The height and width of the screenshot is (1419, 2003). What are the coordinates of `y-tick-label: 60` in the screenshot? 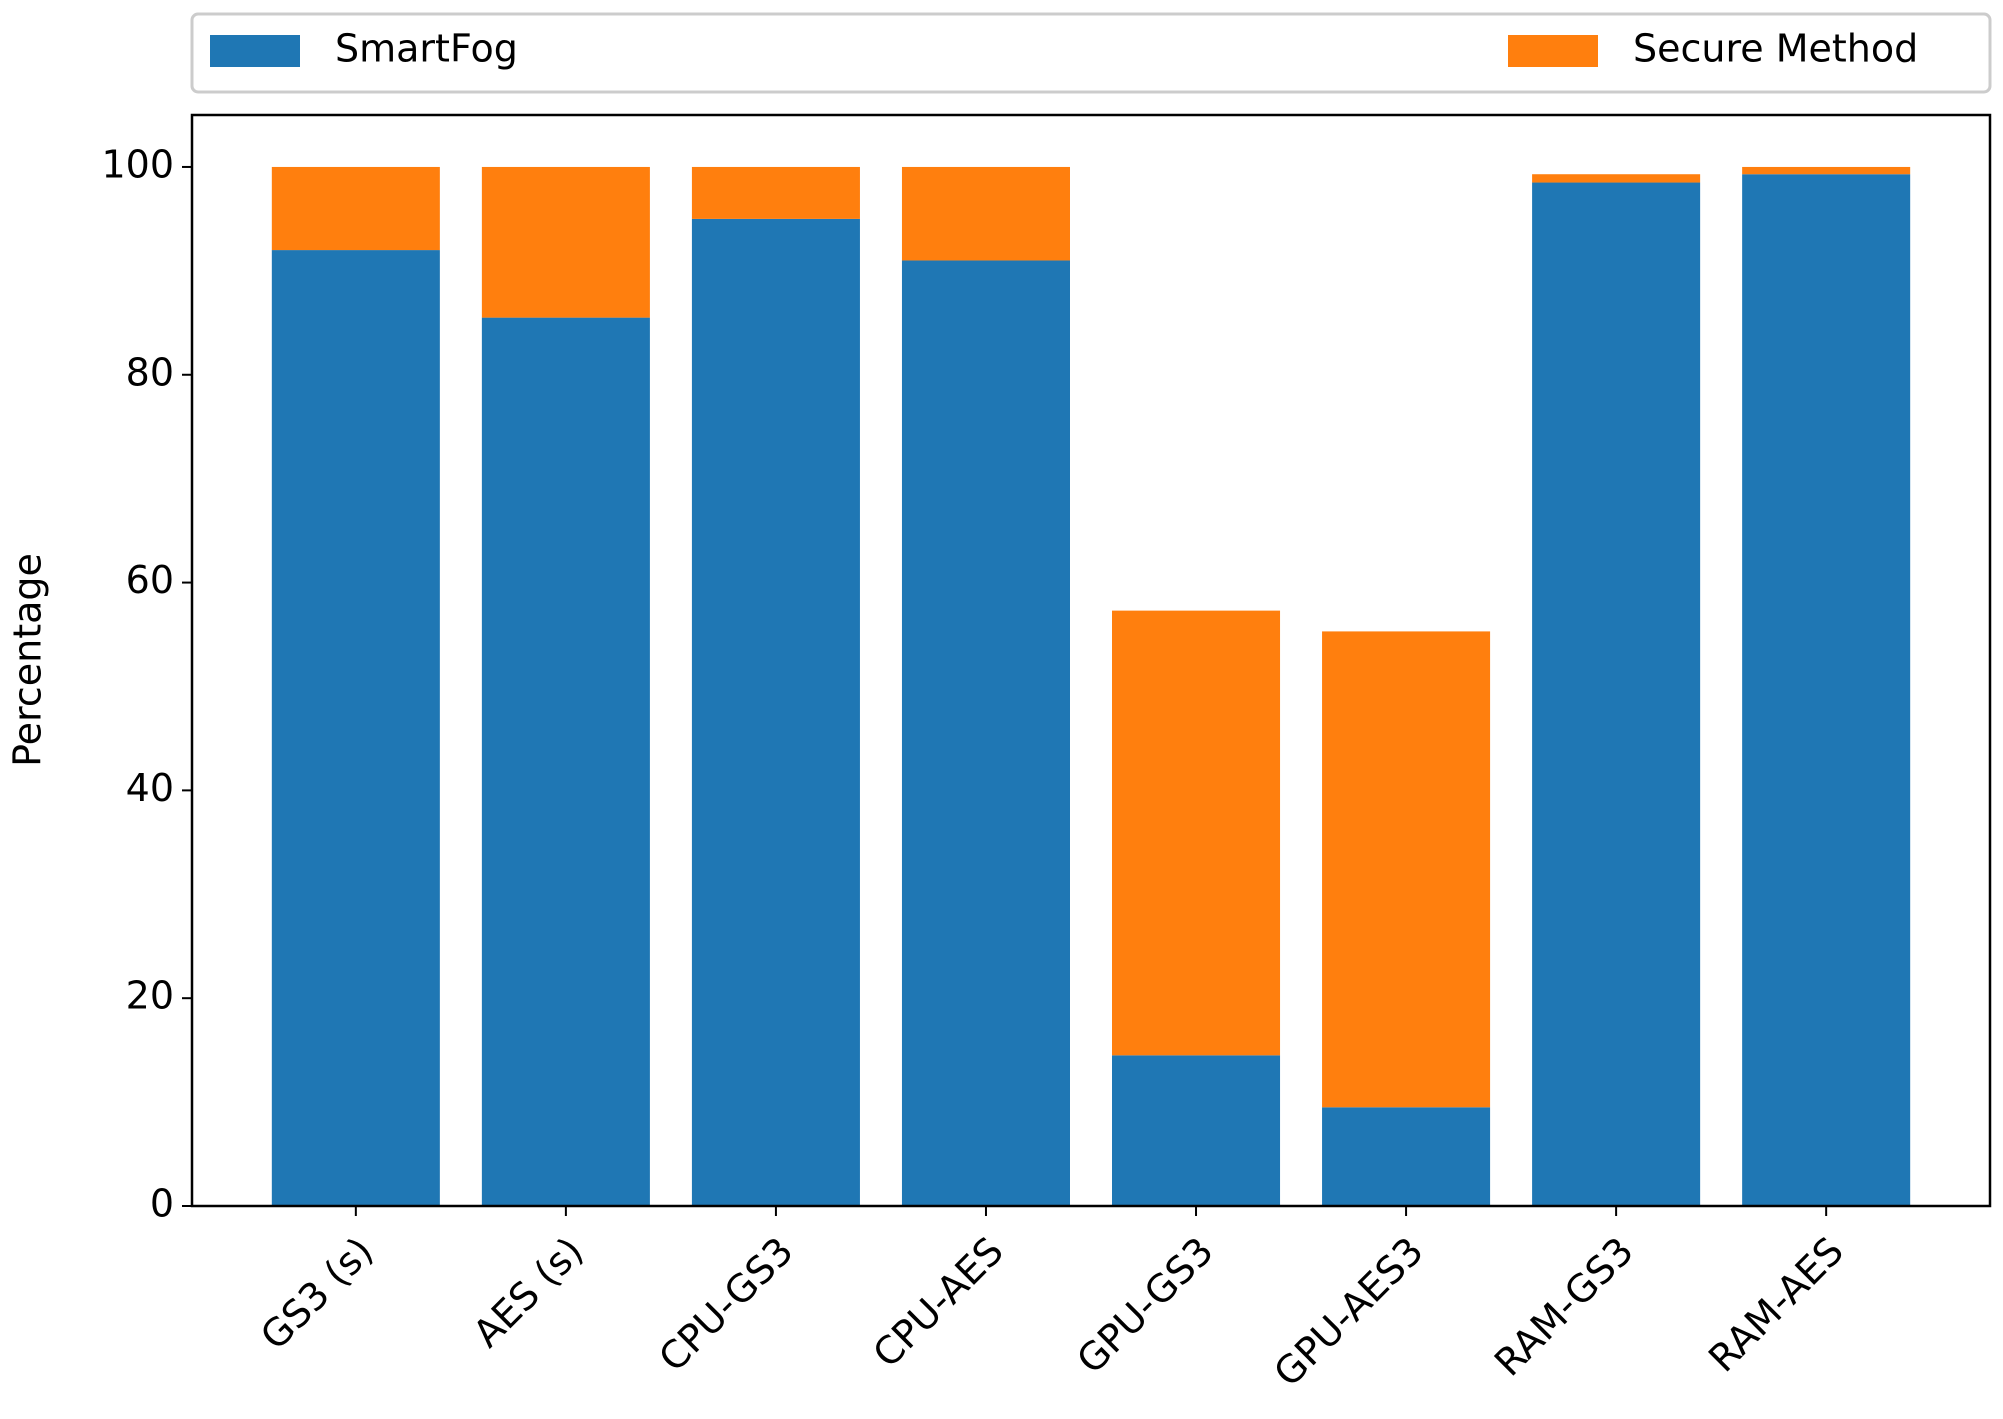 It's located at (150, 580).